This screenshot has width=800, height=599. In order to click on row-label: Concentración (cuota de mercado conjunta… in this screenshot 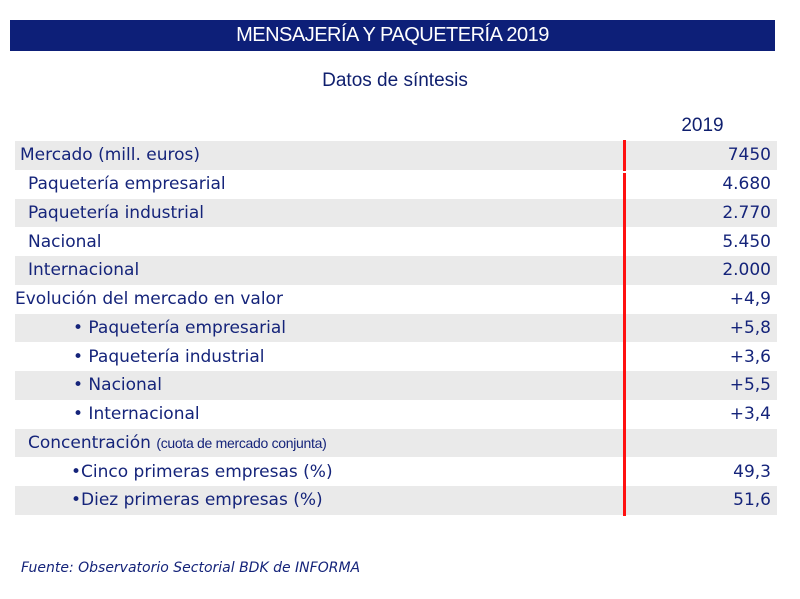, I will do `click(318, 443)`.